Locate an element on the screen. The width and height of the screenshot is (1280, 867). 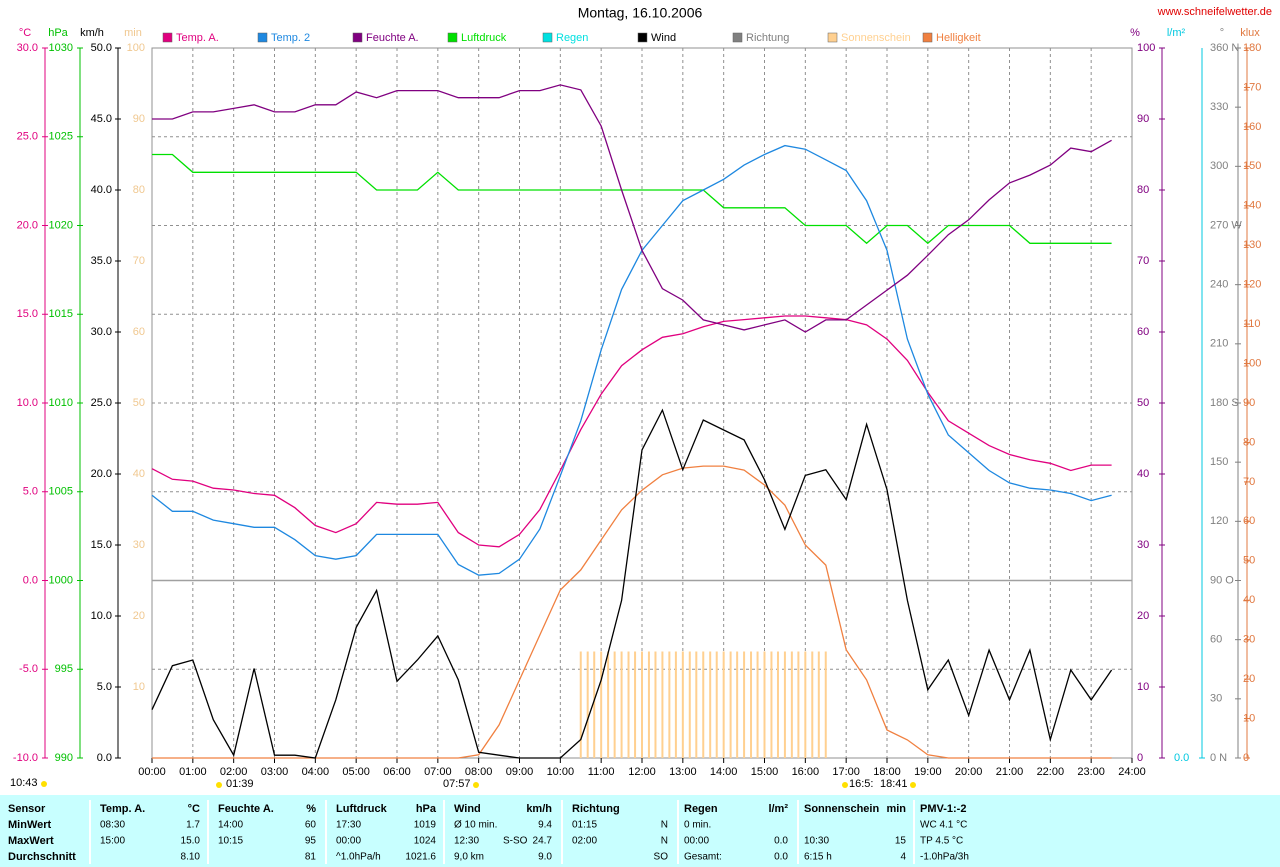
y-tick-label: 40 is located at coordinates (139, 474).